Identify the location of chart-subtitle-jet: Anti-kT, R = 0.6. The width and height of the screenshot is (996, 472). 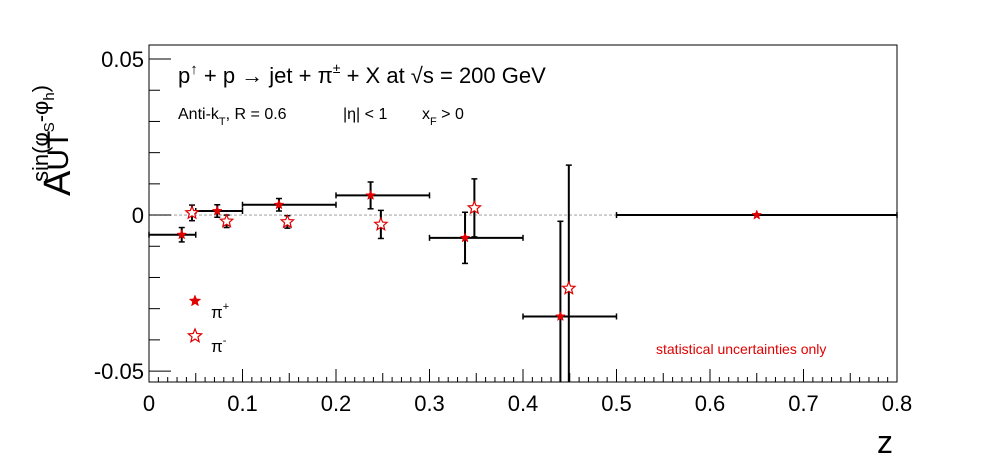
(232, 117).